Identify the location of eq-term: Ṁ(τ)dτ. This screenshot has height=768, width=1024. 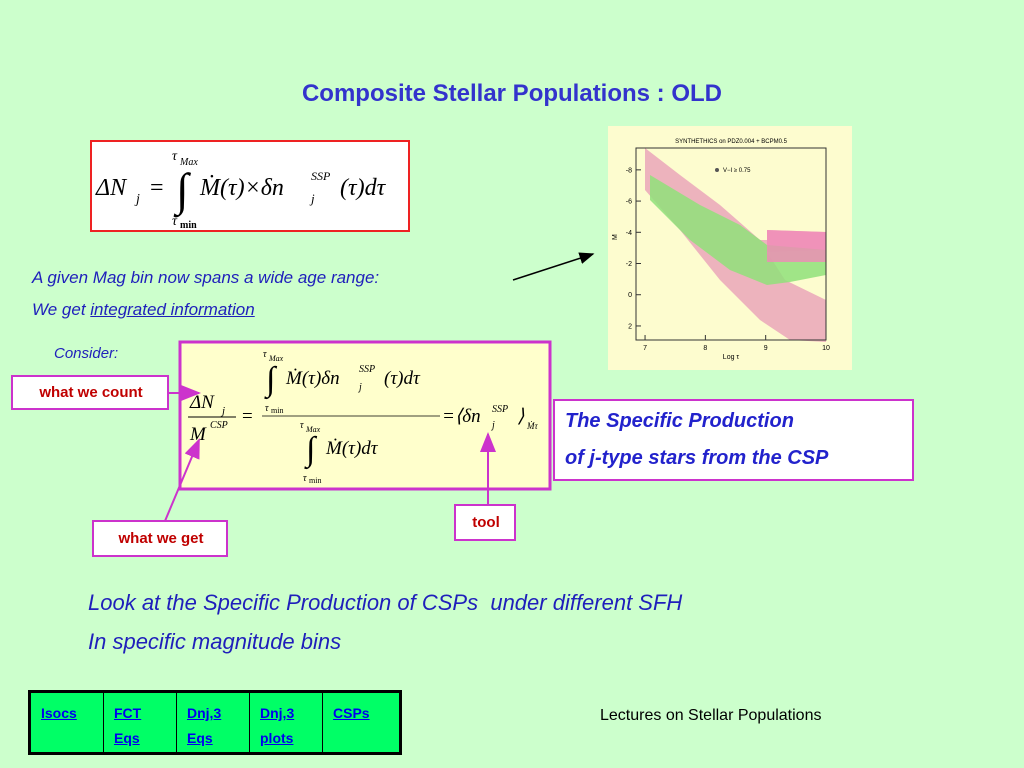
(352, 448).